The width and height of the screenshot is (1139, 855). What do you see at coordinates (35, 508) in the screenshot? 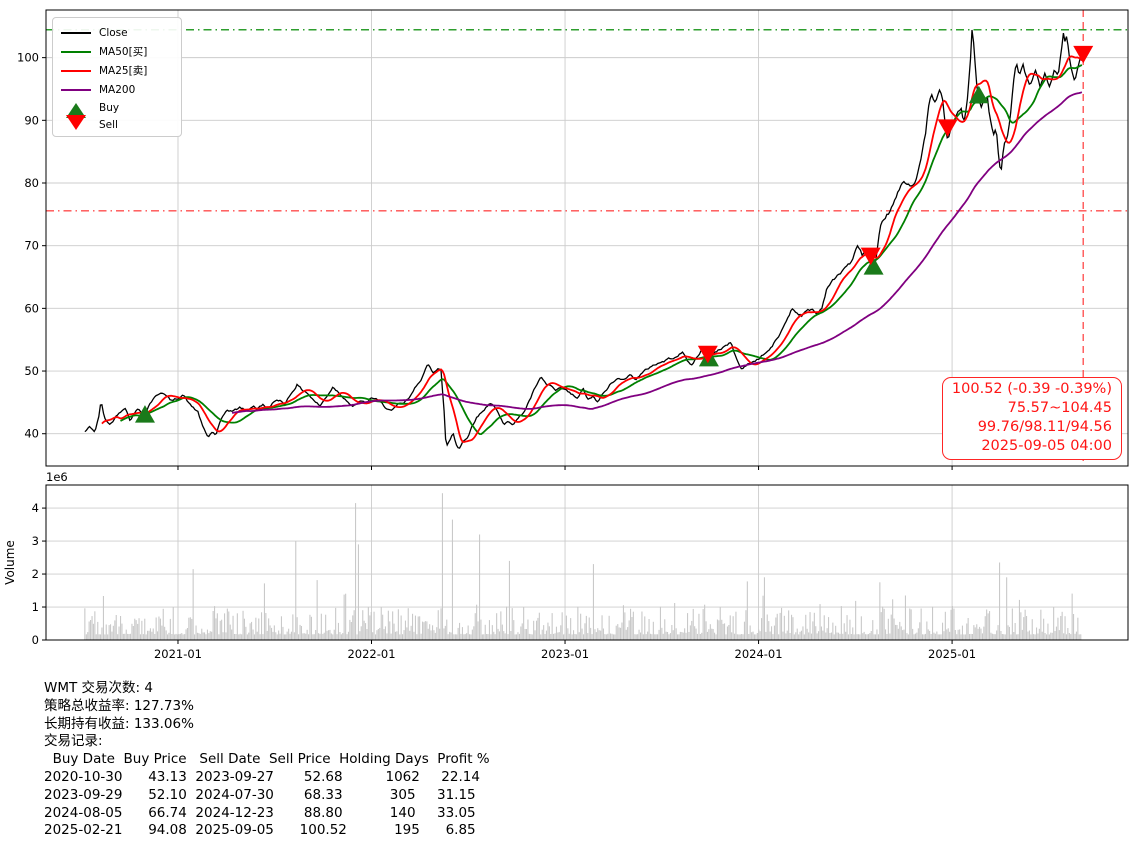
I see `svg-text: 4` at bounding box center [35, 508].